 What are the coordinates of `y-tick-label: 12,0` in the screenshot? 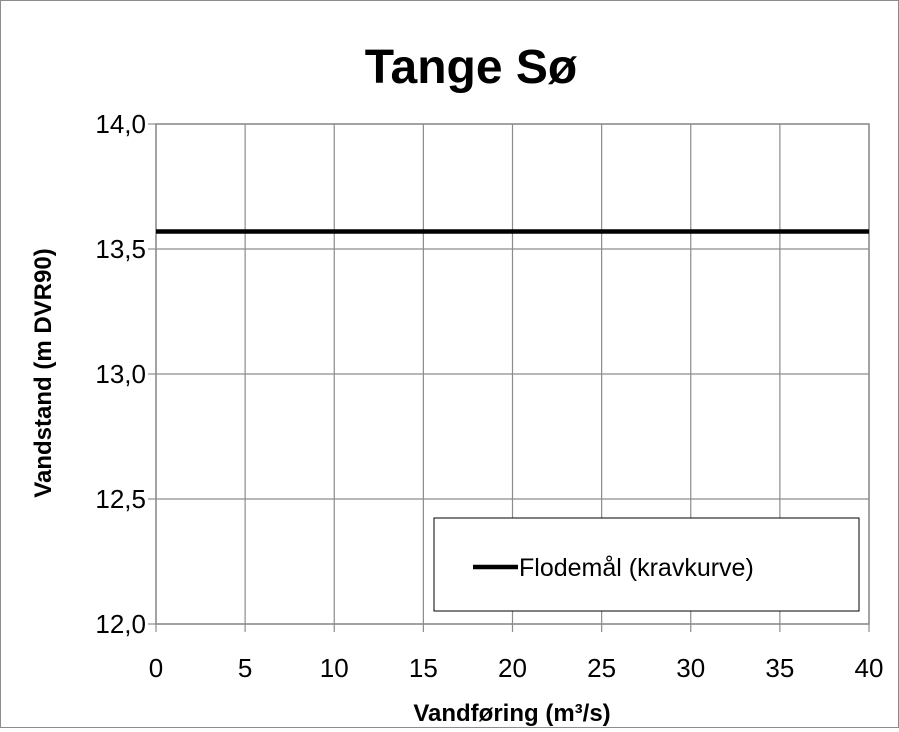 It's located at (120, 624).